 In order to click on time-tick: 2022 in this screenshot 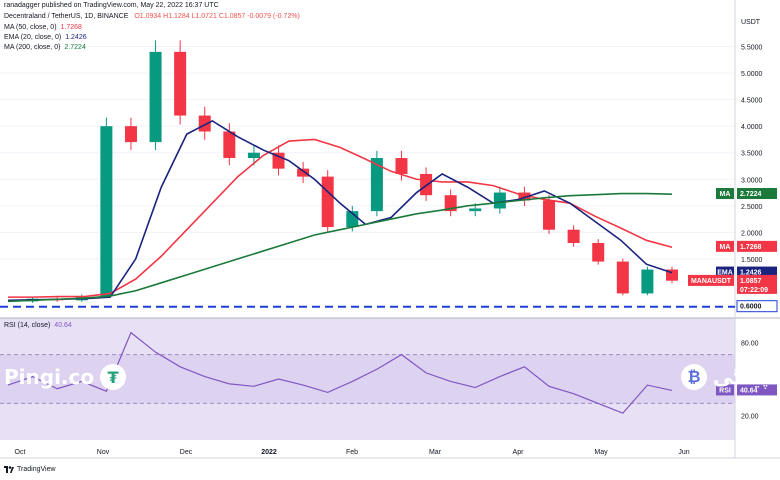, I will do `click(269, 452)`.